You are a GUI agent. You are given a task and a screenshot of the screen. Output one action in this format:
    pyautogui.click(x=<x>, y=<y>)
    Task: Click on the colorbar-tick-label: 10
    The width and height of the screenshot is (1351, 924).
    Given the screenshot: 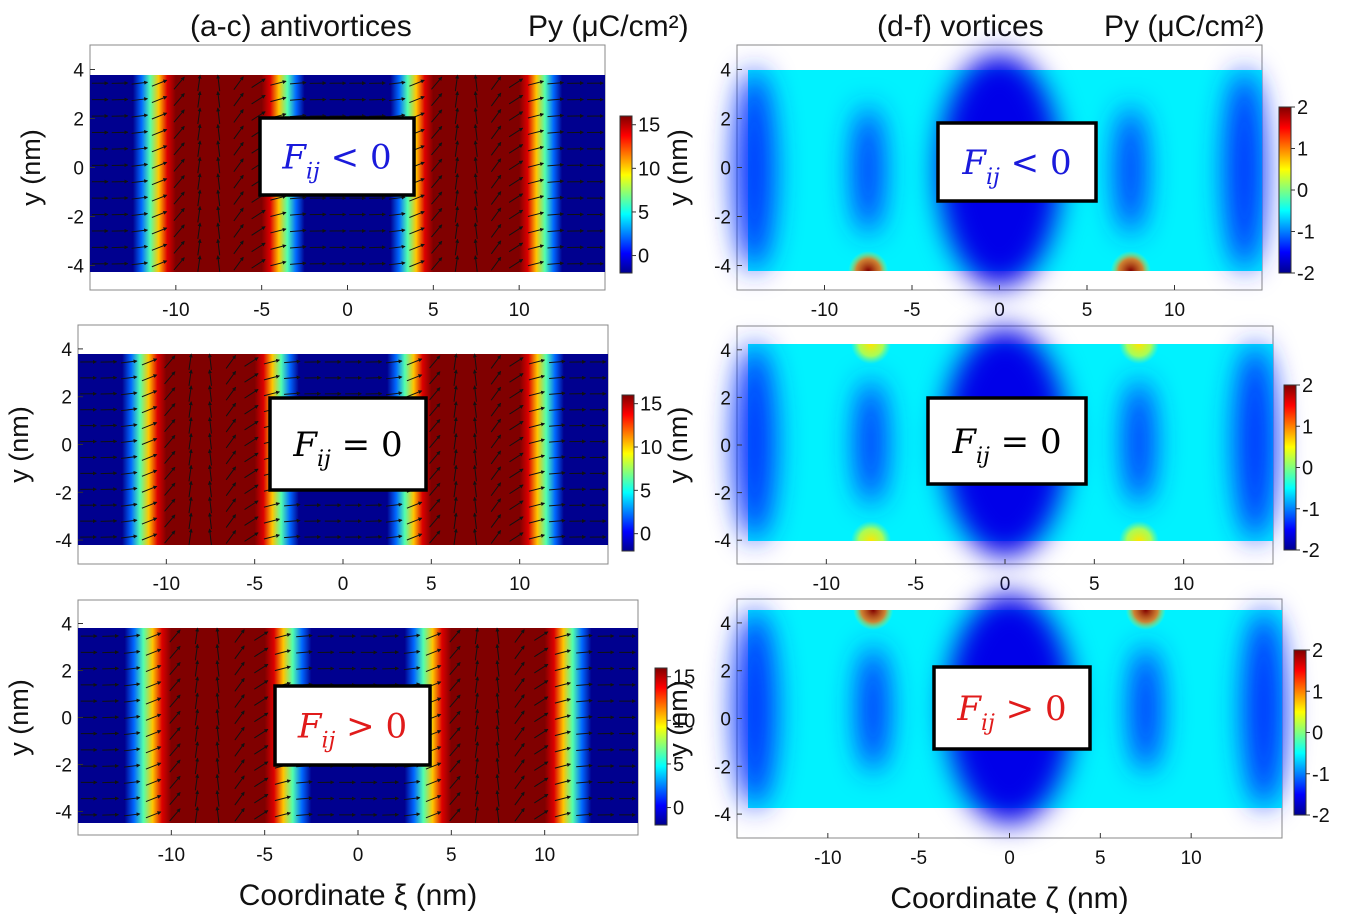 What is the action you would take?
    pyautogui.click(x=684, y=721)
    